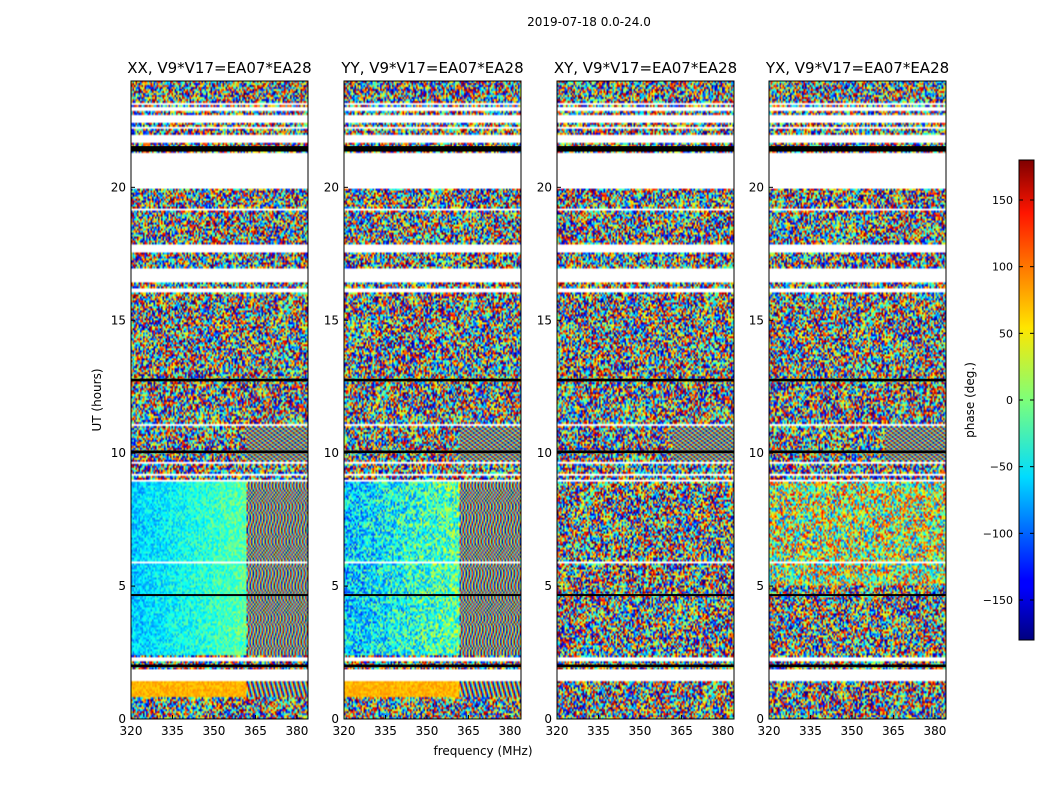 The width and height of the screenshot is (1050, 800). I want to click on colorbar-tick-label: 0, so click(1009, 400).